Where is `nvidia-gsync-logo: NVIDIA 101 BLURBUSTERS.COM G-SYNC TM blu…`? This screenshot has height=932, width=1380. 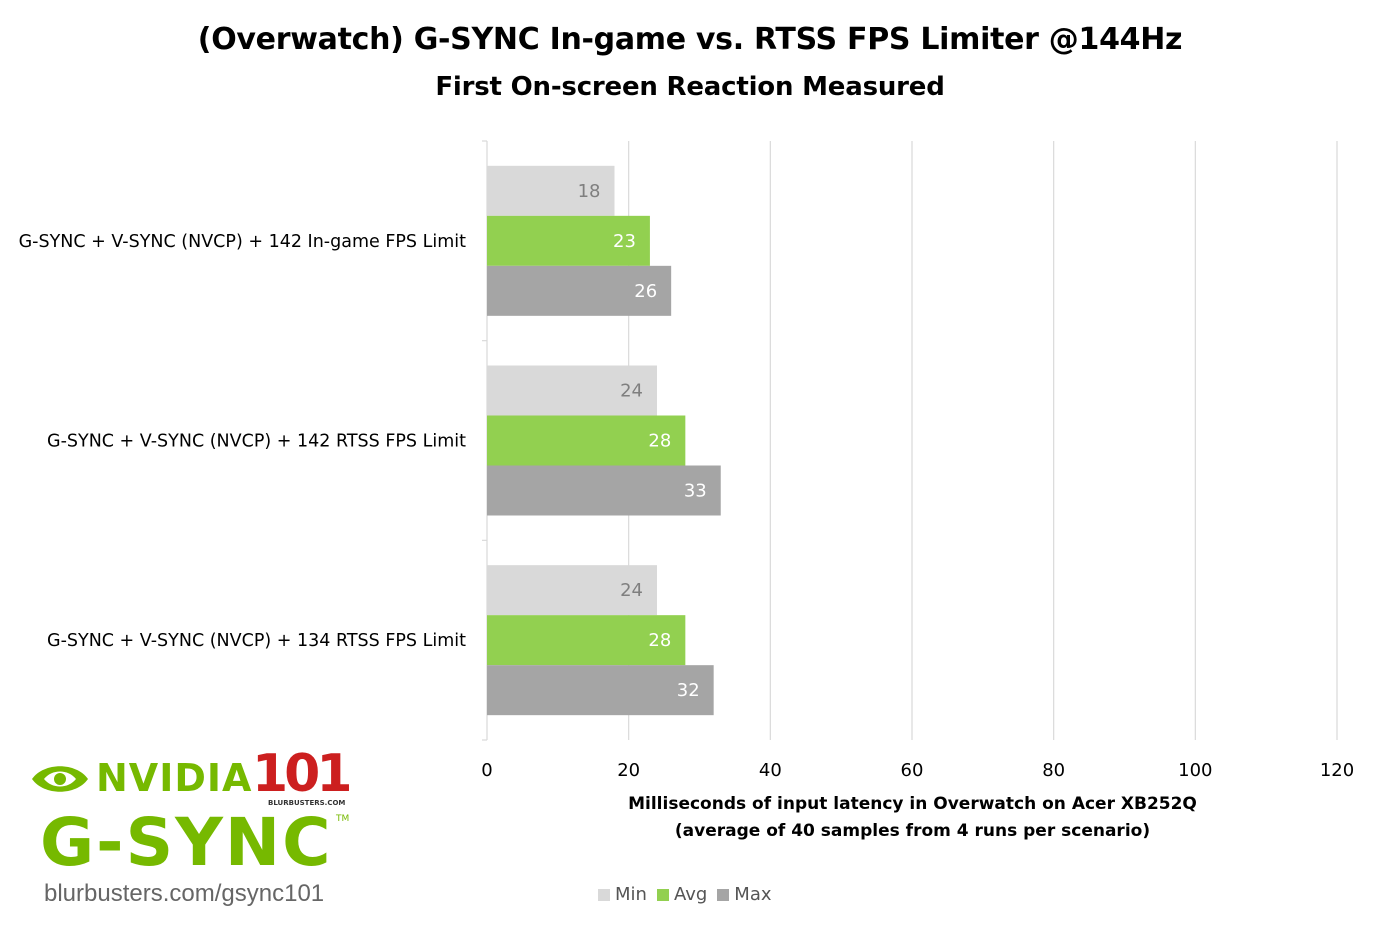 nvidia-gsync-logo: NVIDIA 101 BLURBUSTERS.COM G-SYNC TM blu… is located at coordinates (196, 831).